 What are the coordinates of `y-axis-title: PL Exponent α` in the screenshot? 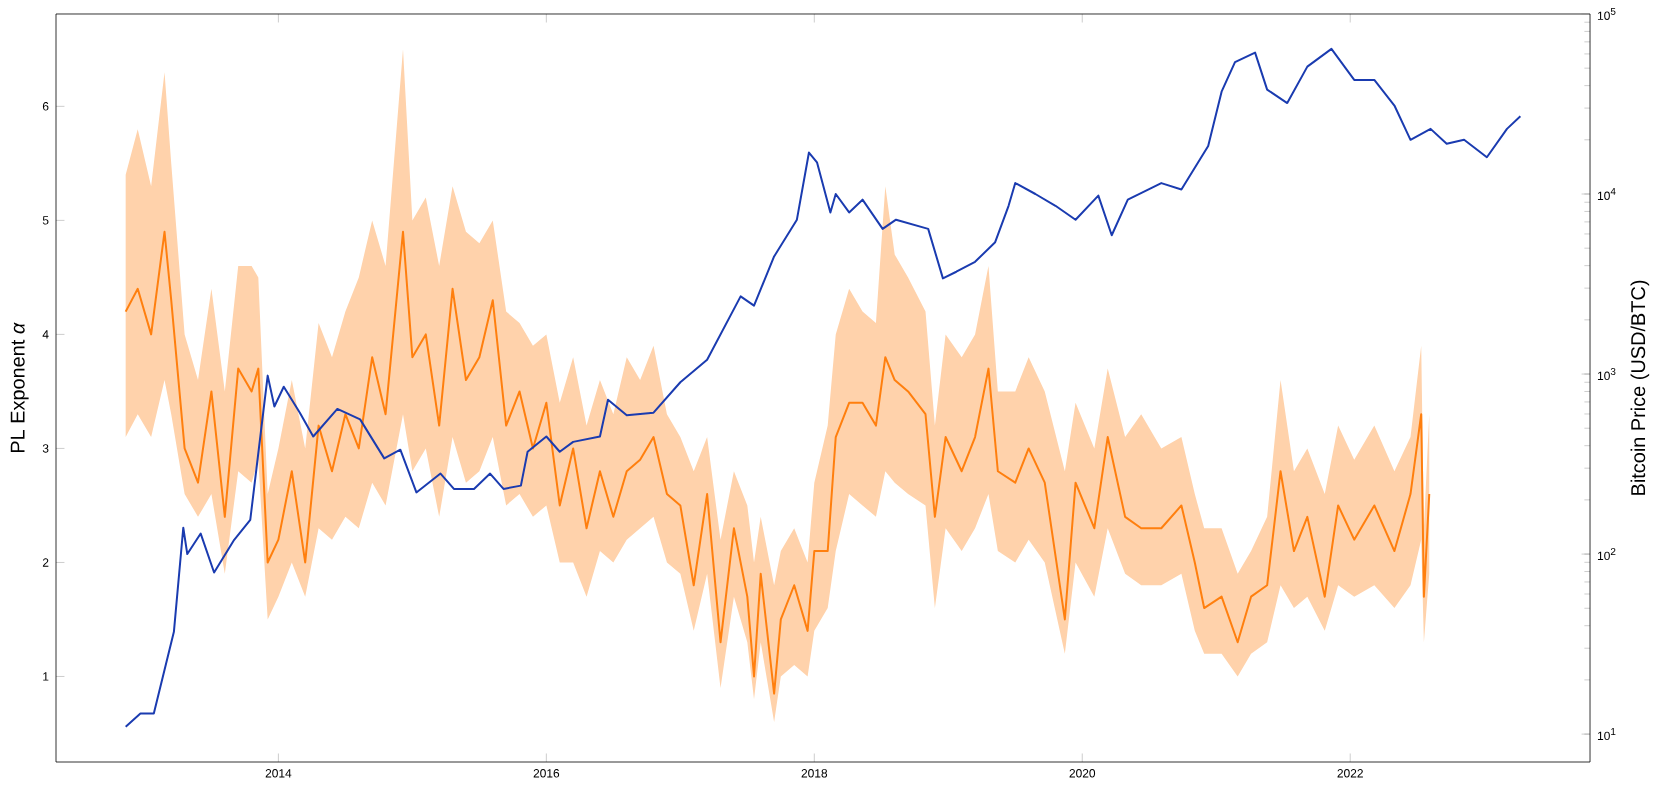 It's located at (19, 387).